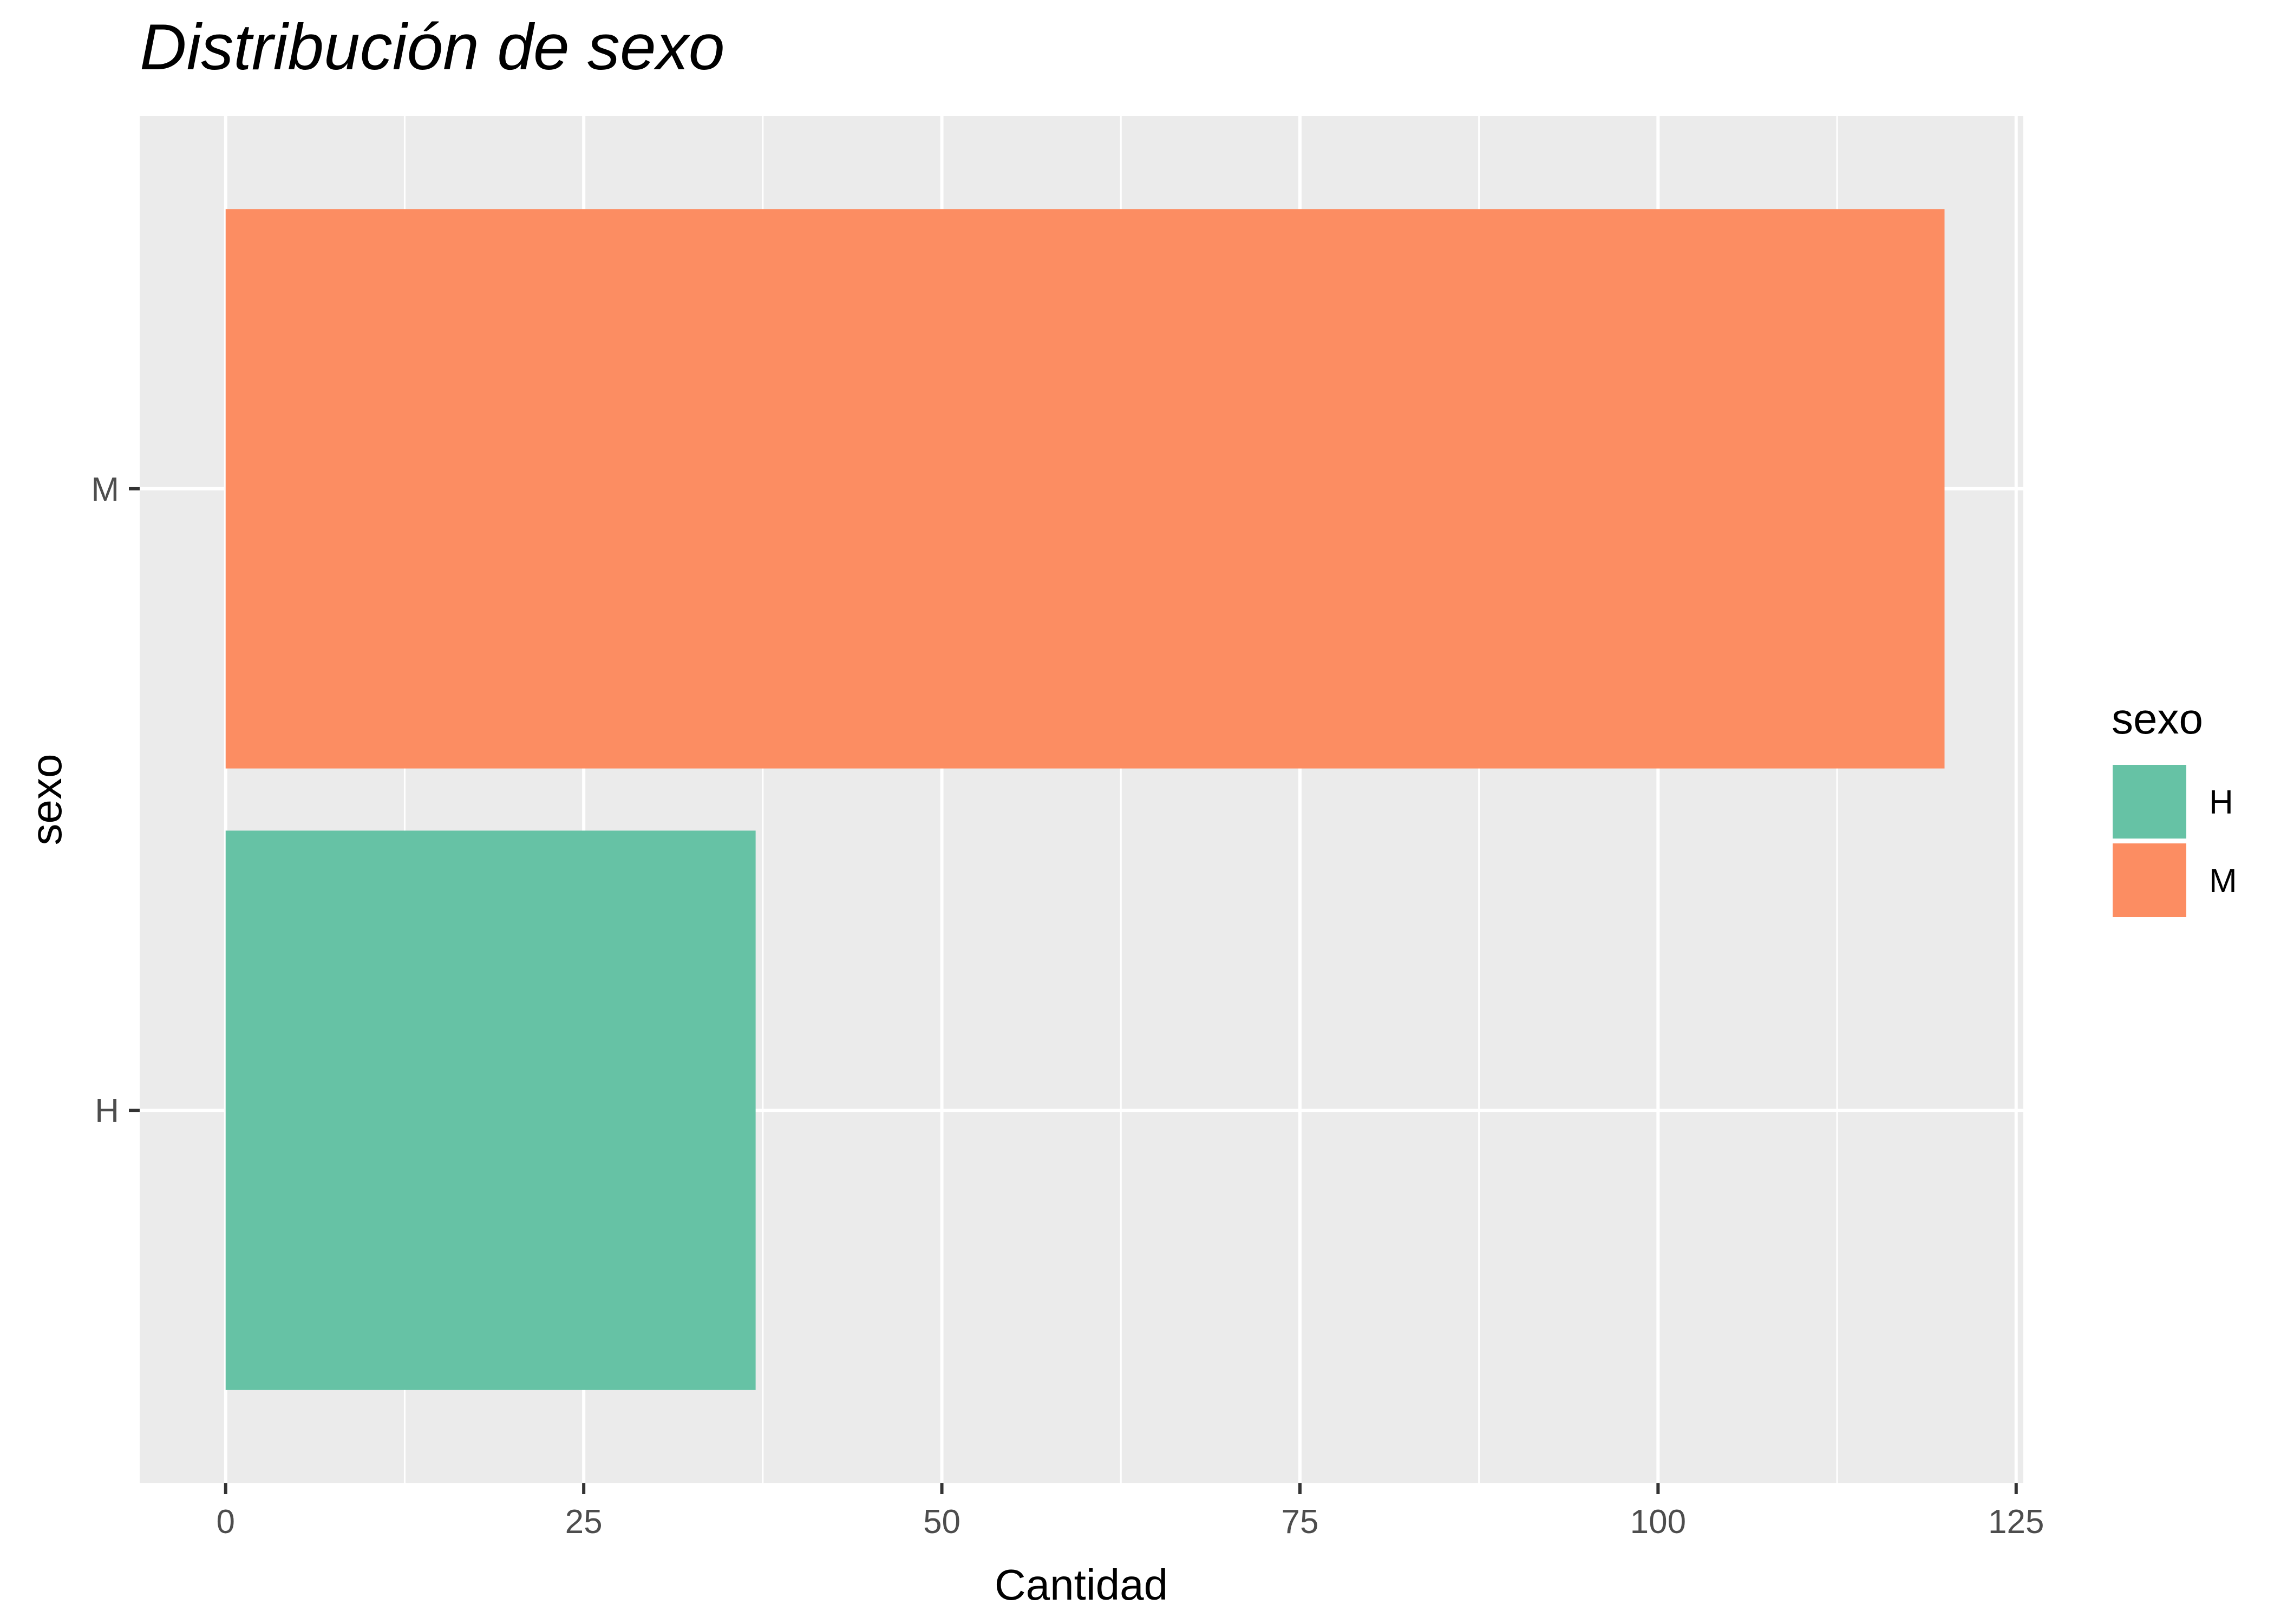 The image size is (2274, 1624). What do you see at coordinates (433, 47) in the screenshot?
I see `chart-title: Distribución de sexo` at bounding box center [433, 47].